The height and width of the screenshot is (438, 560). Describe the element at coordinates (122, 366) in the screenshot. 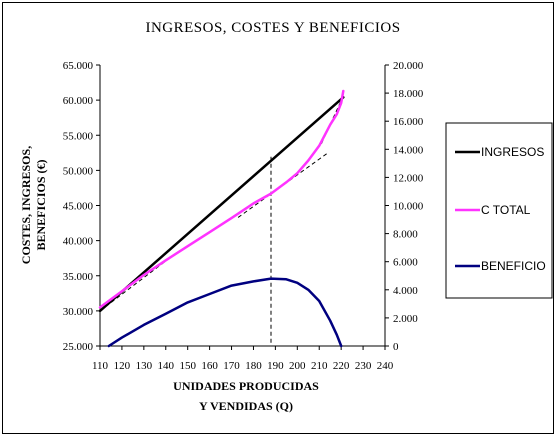

I see `x-tick-label: 120` at that location.